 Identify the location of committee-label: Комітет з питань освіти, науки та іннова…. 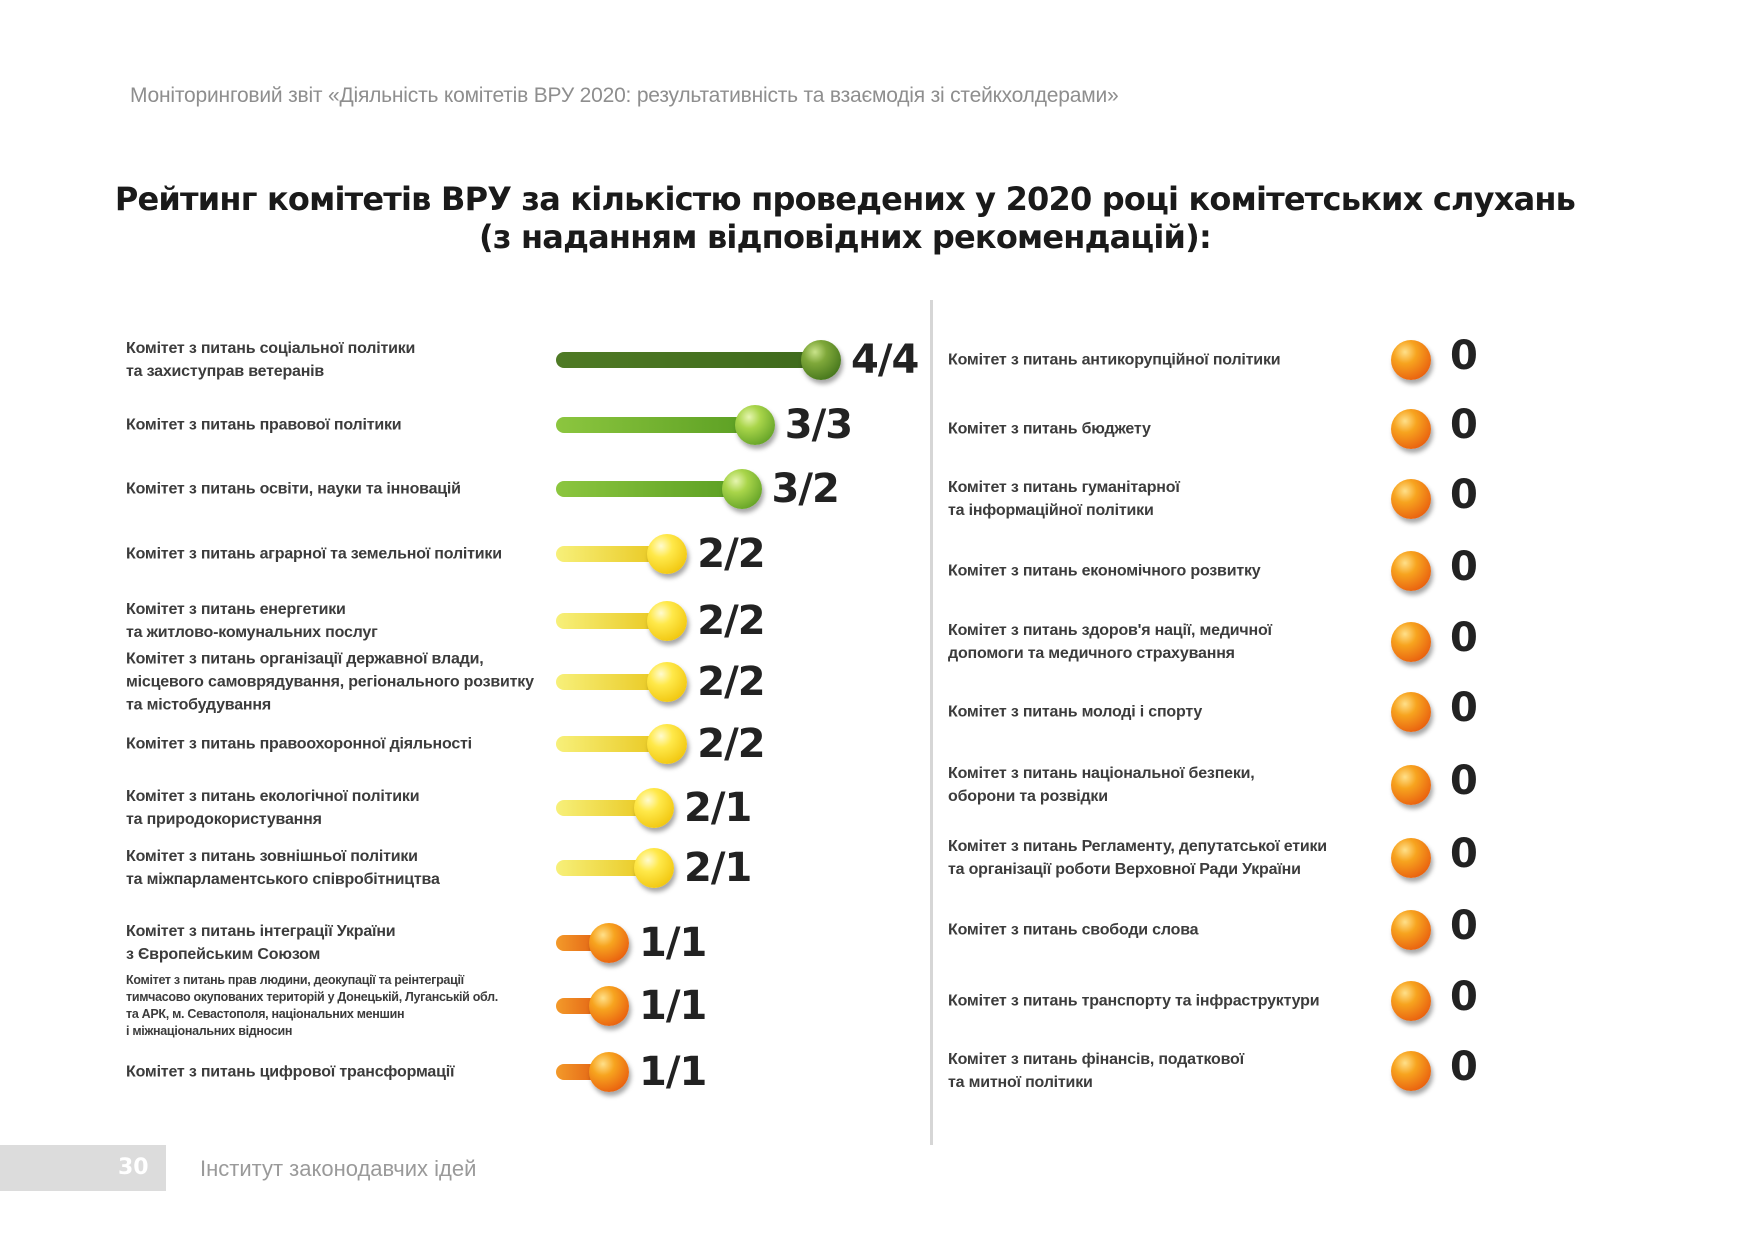
(293, 489).